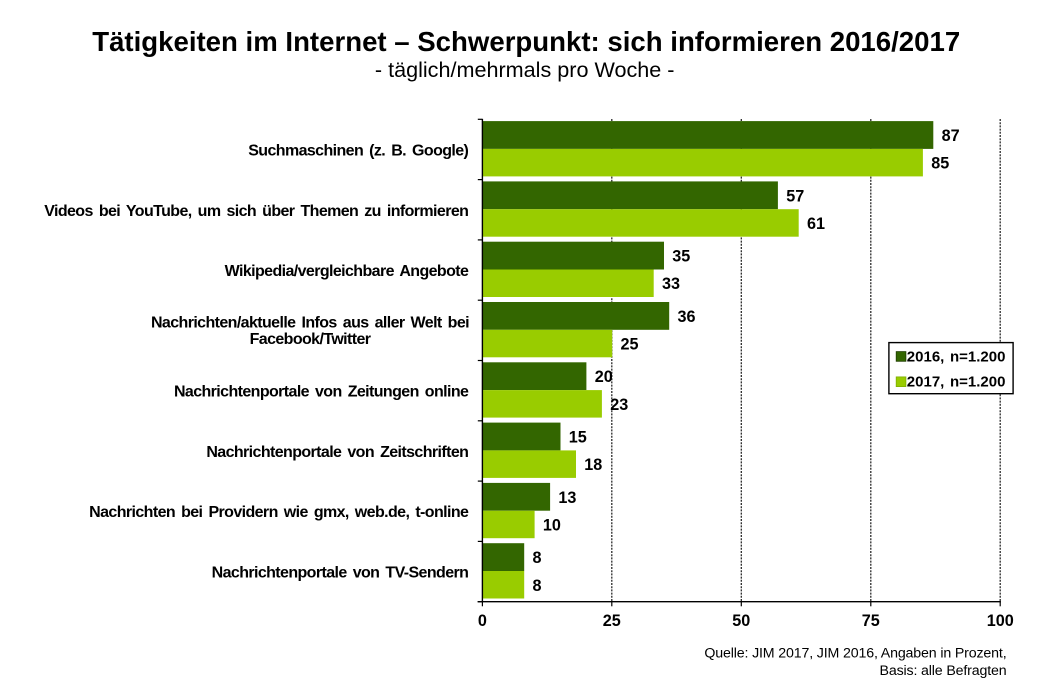 This screenshot has height=697, width=1043. I want to click on svg-text: 23, so click(619, 405).